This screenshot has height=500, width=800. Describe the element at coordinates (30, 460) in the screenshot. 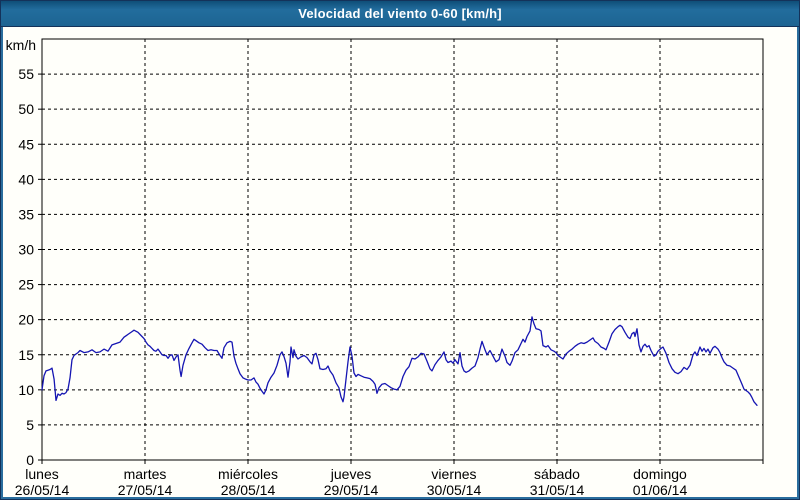

I see `y-tick-label: 0` at that location.